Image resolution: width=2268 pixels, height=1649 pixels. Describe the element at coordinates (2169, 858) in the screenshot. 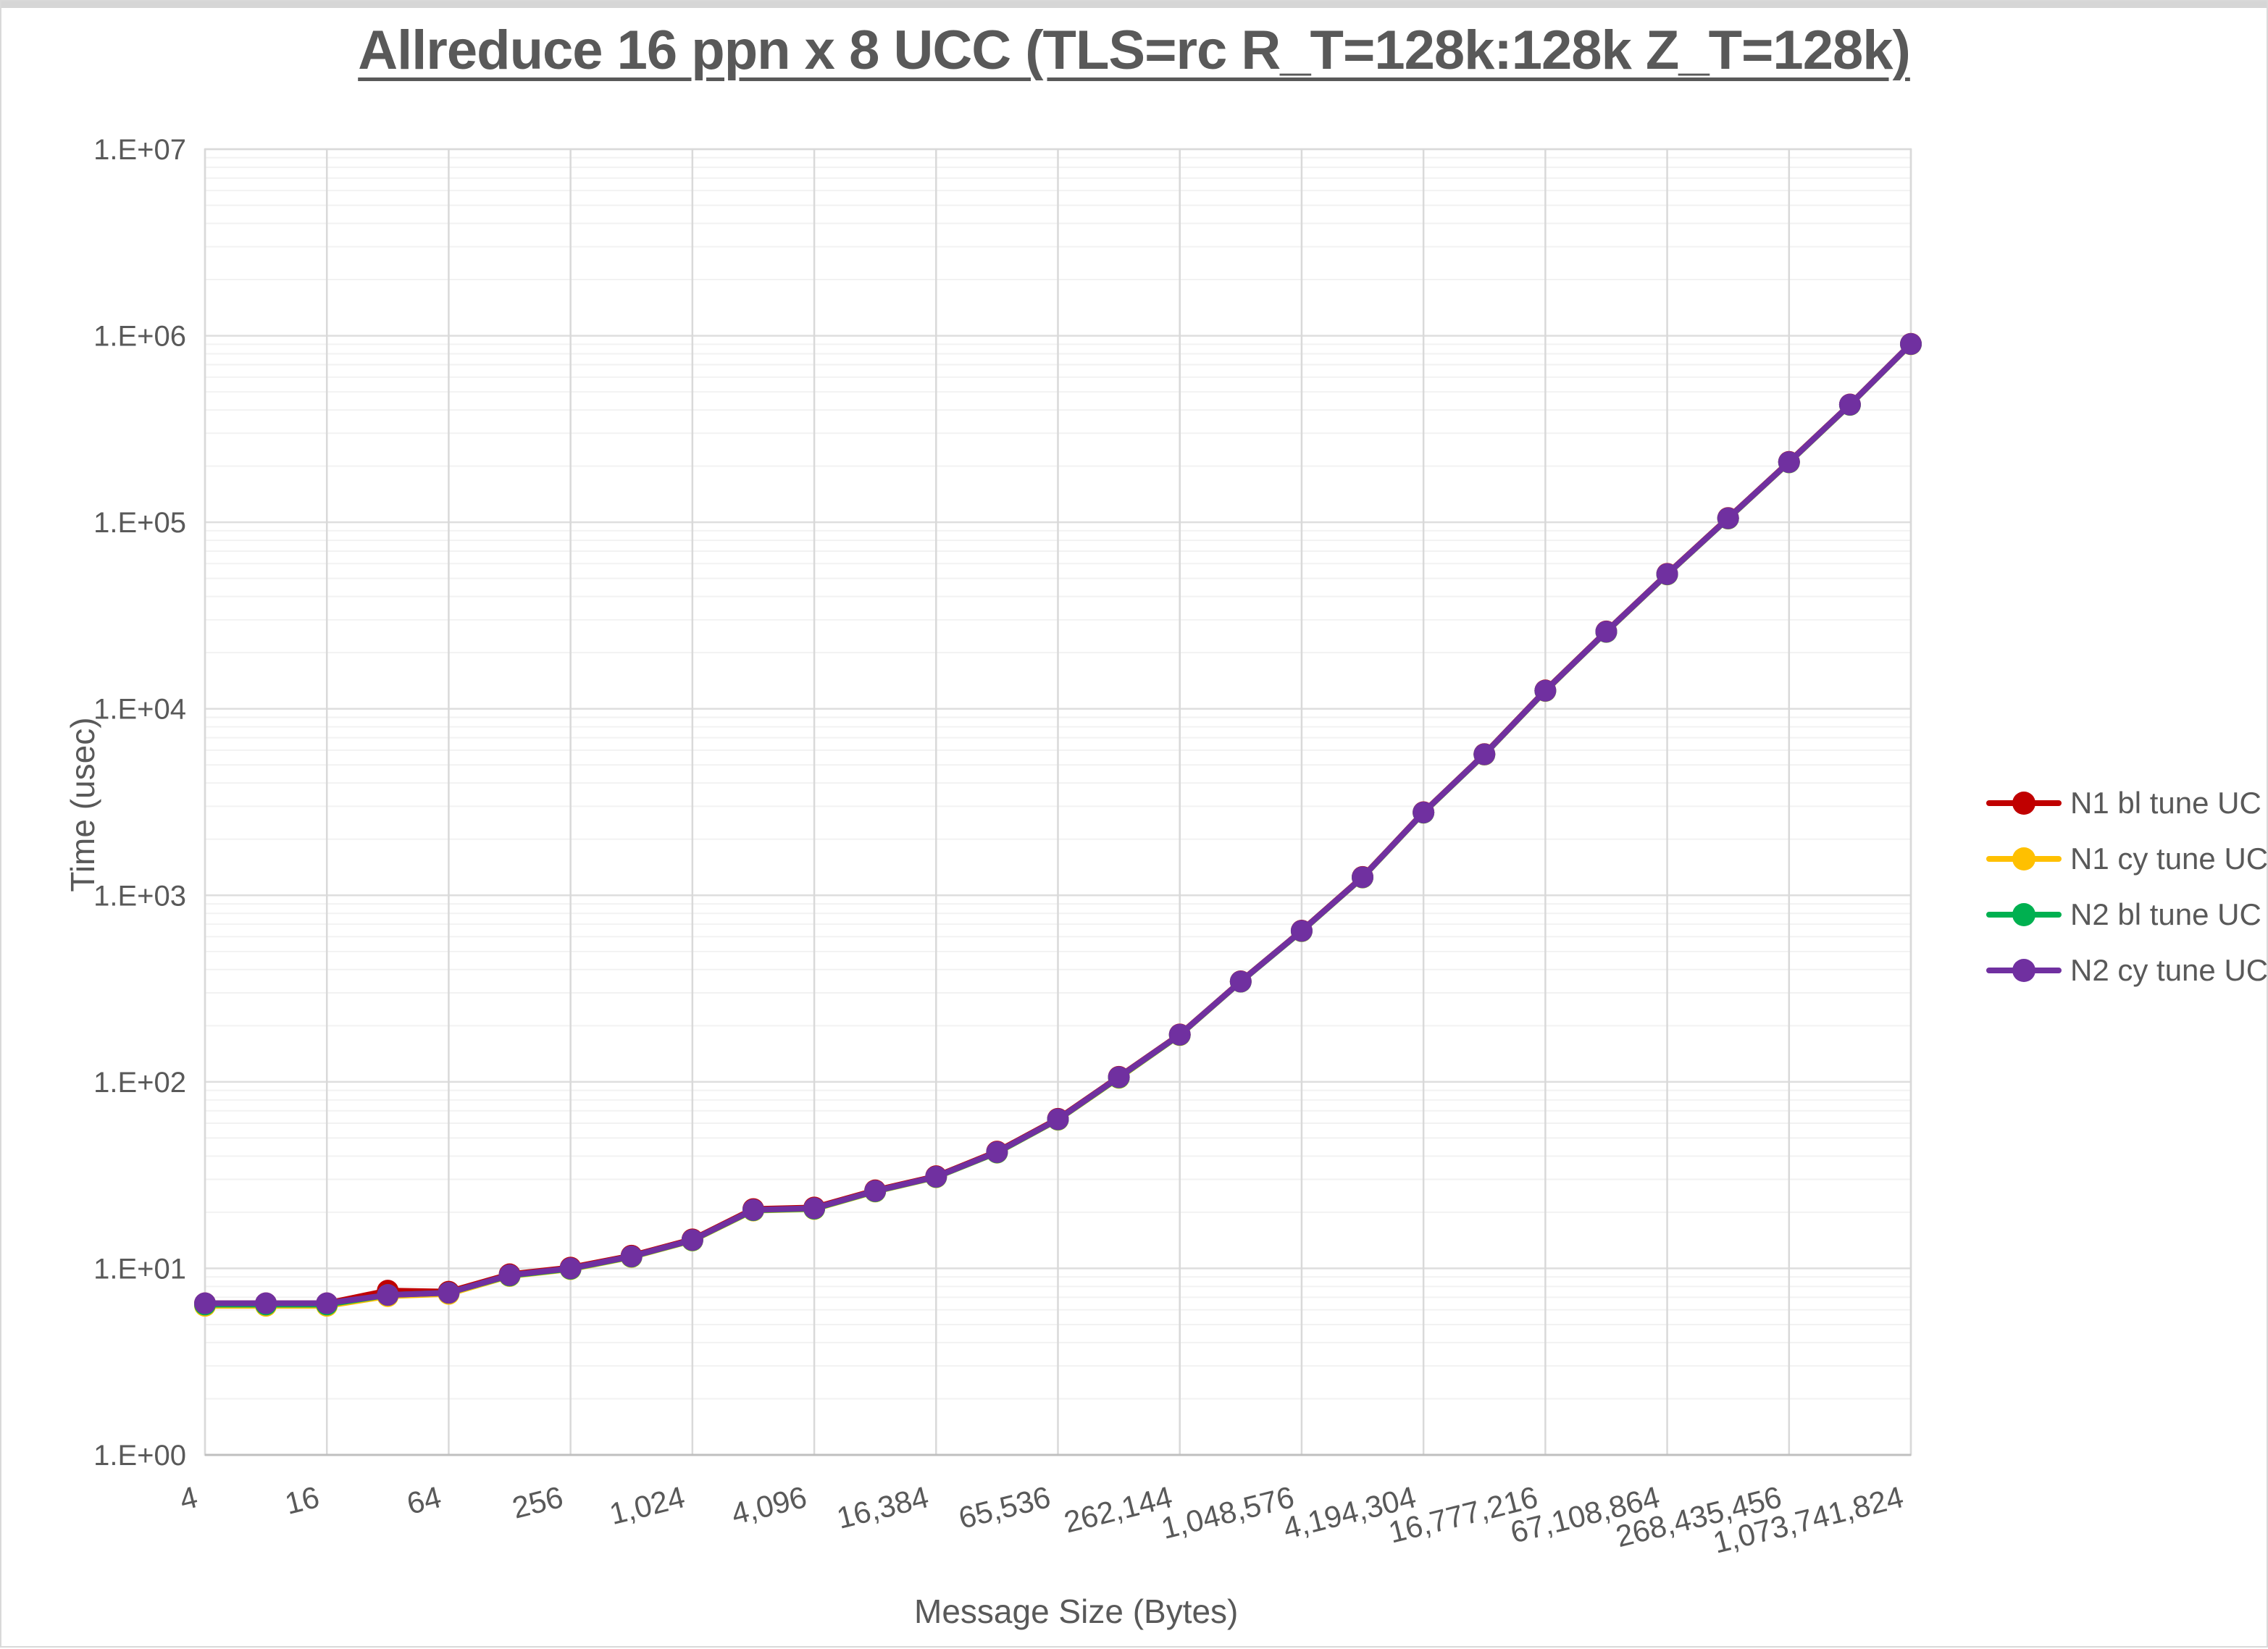

I see `legend-label-n1-cy: N1 cy tune UC` at that location.